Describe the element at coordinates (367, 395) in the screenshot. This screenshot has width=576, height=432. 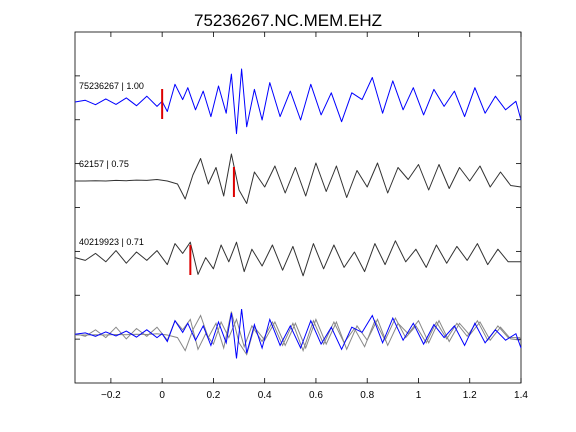
I see `x-tick-label: 0.8` at that location.